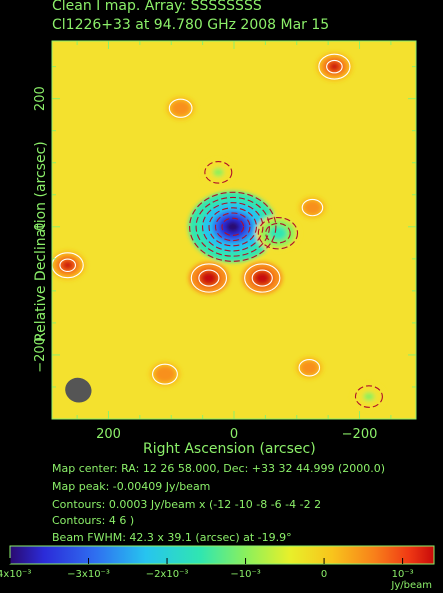 The image size is (443, 593). I want to click on colorbar-tick-label-0: −4x10⁻³, so click(15, 574).